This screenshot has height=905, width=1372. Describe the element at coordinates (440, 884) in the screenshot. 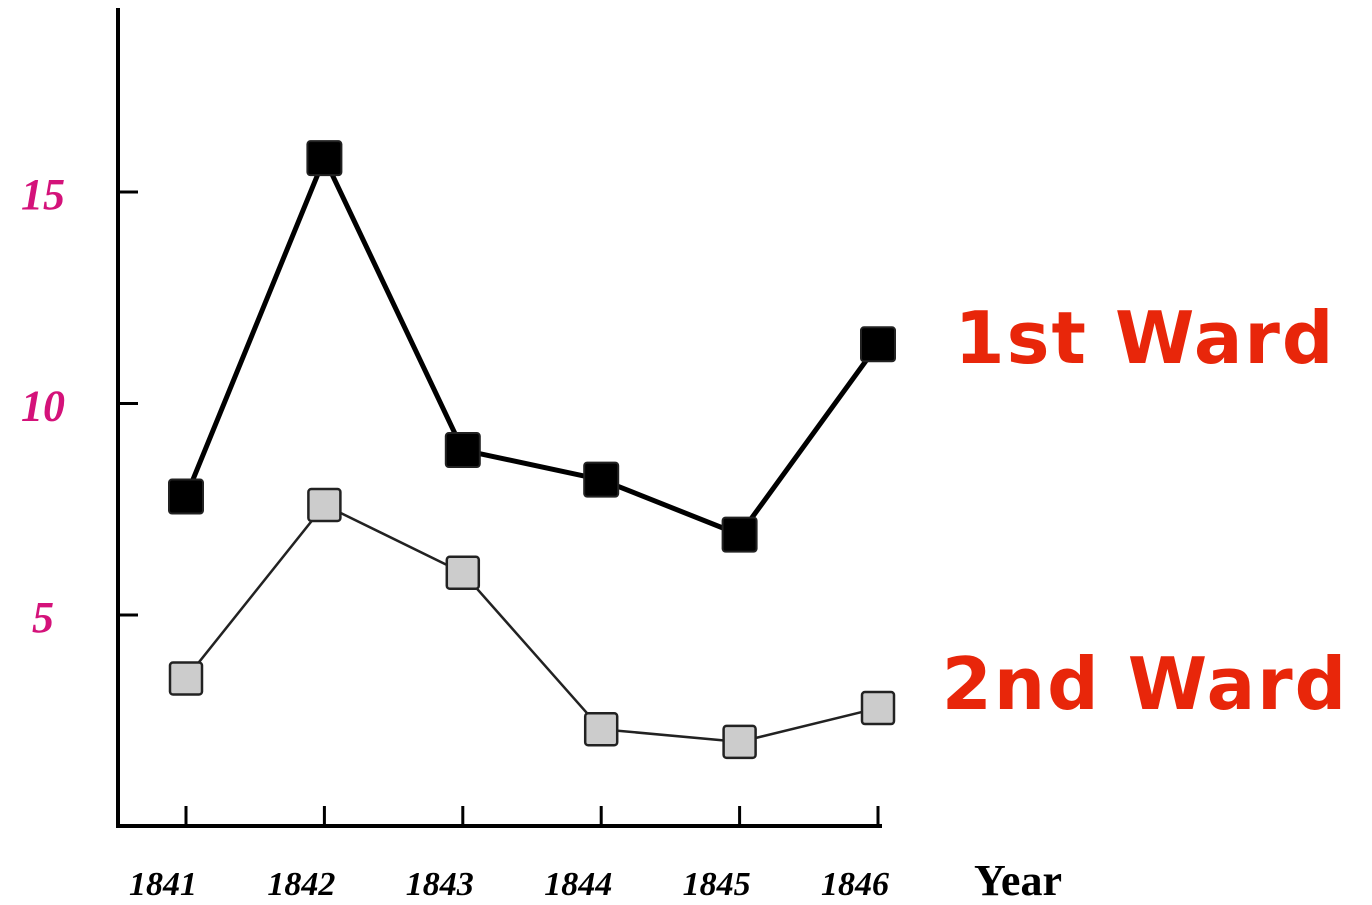

I see `x-tick-label: 1843` at that location.